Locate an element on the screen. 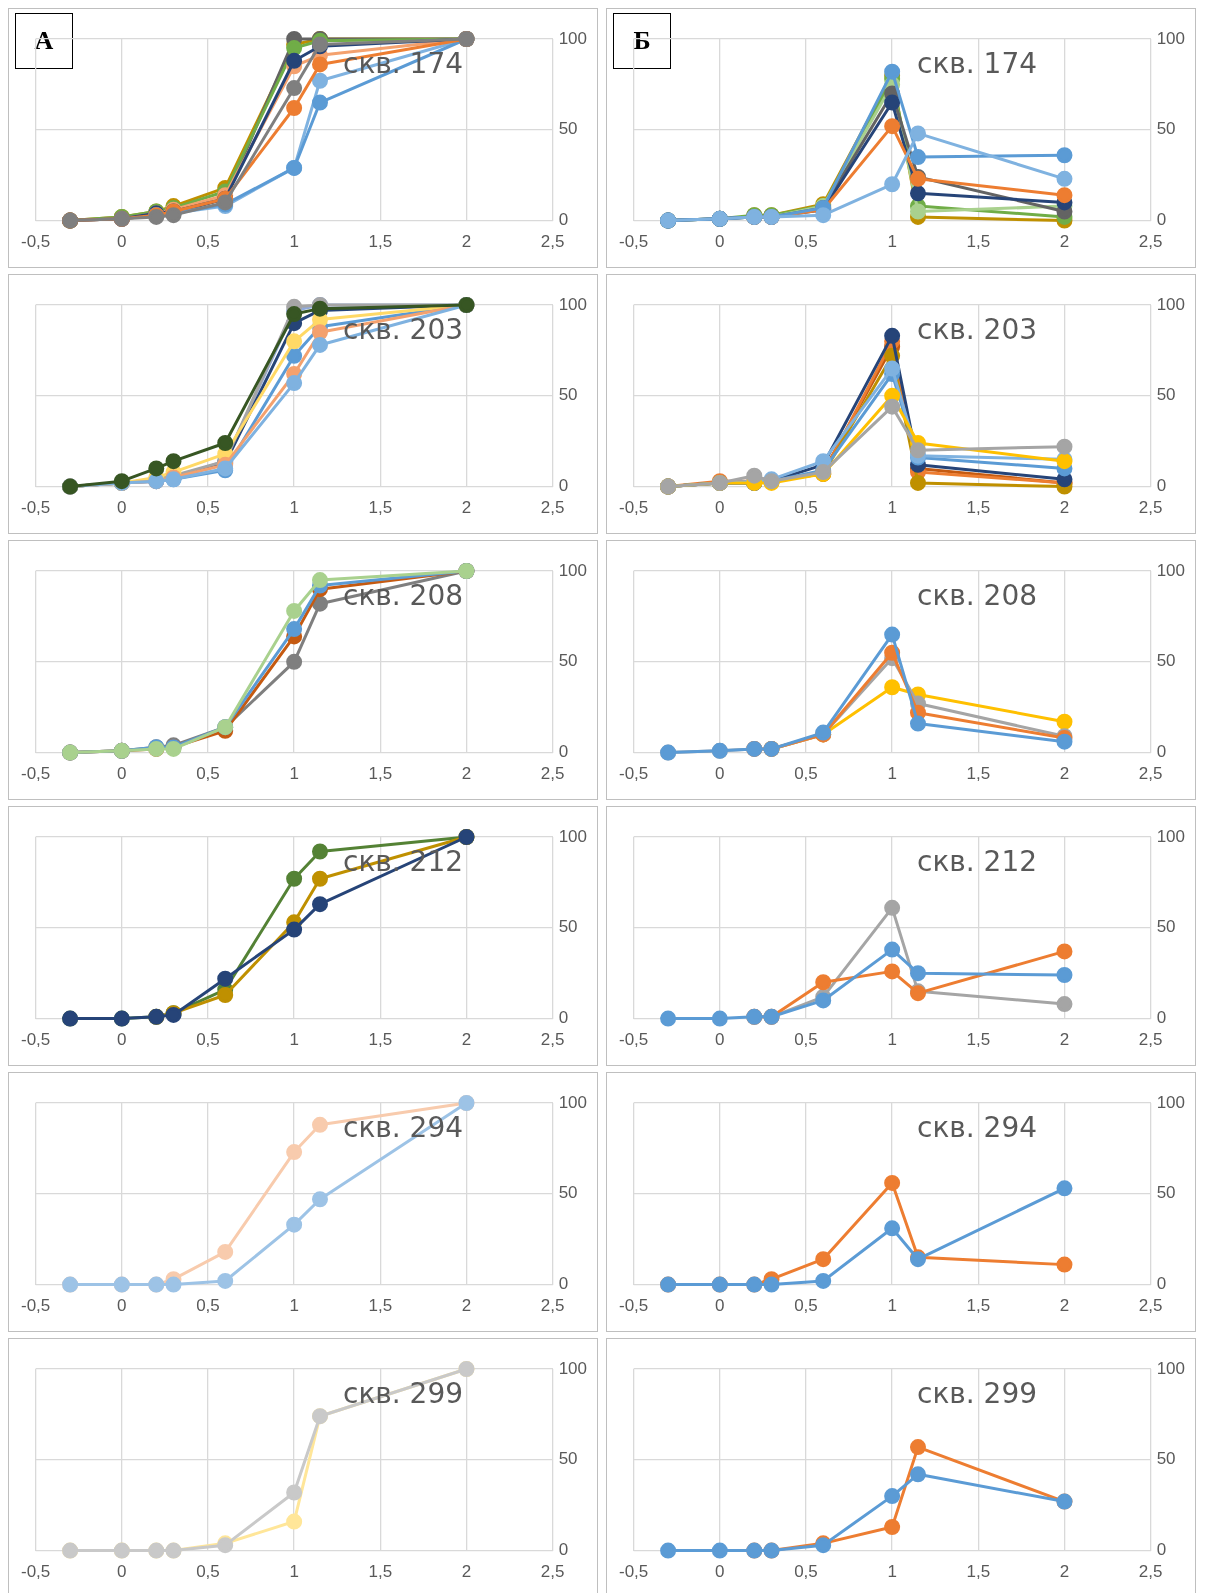  chart-title: Б is located at coordinates (642, 41).